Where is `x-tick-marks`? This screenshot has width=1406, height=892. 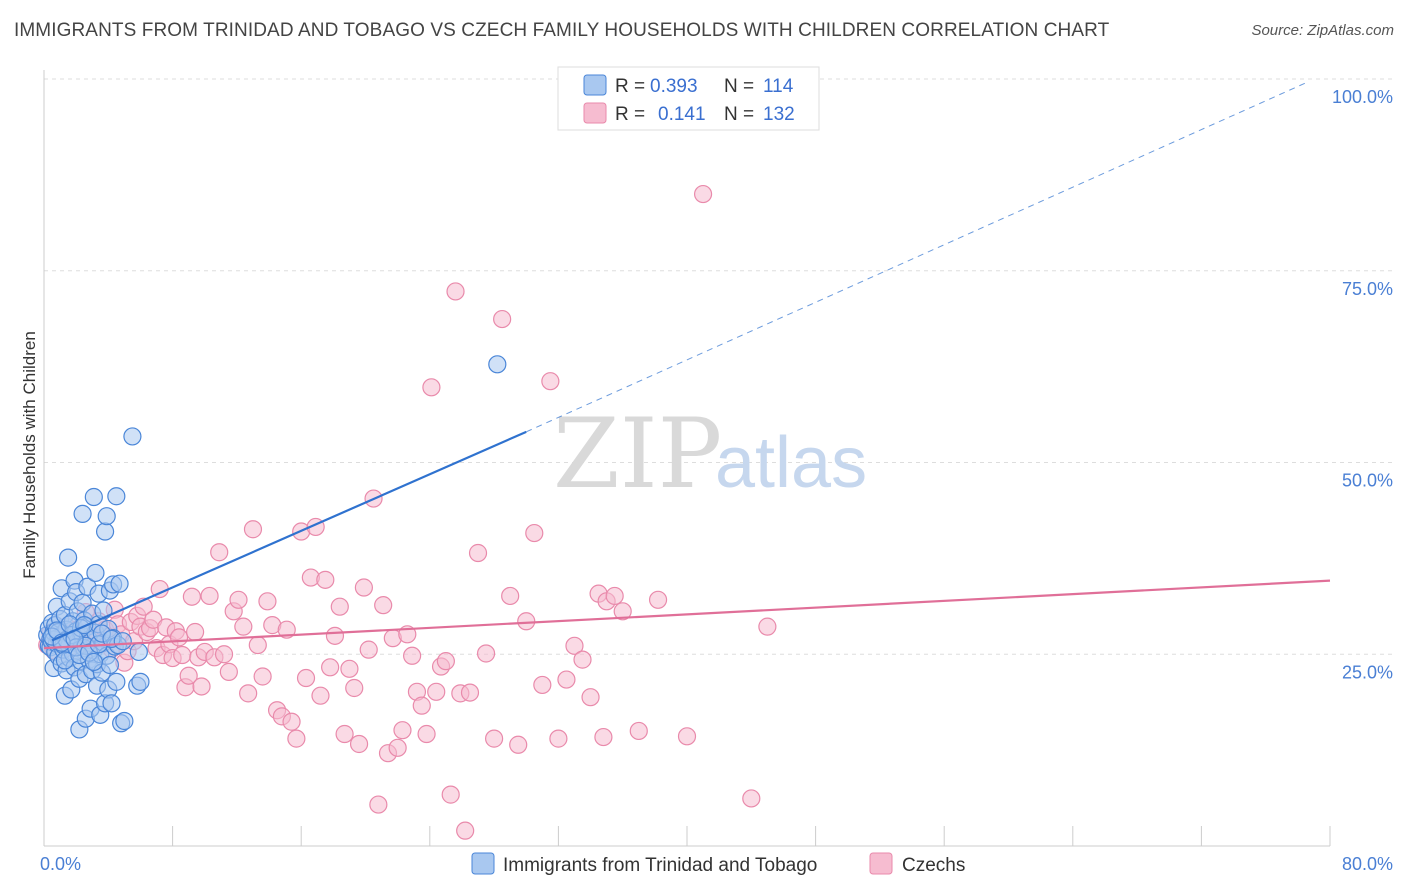 x-tick-marks is located at coordinates (687, 836).